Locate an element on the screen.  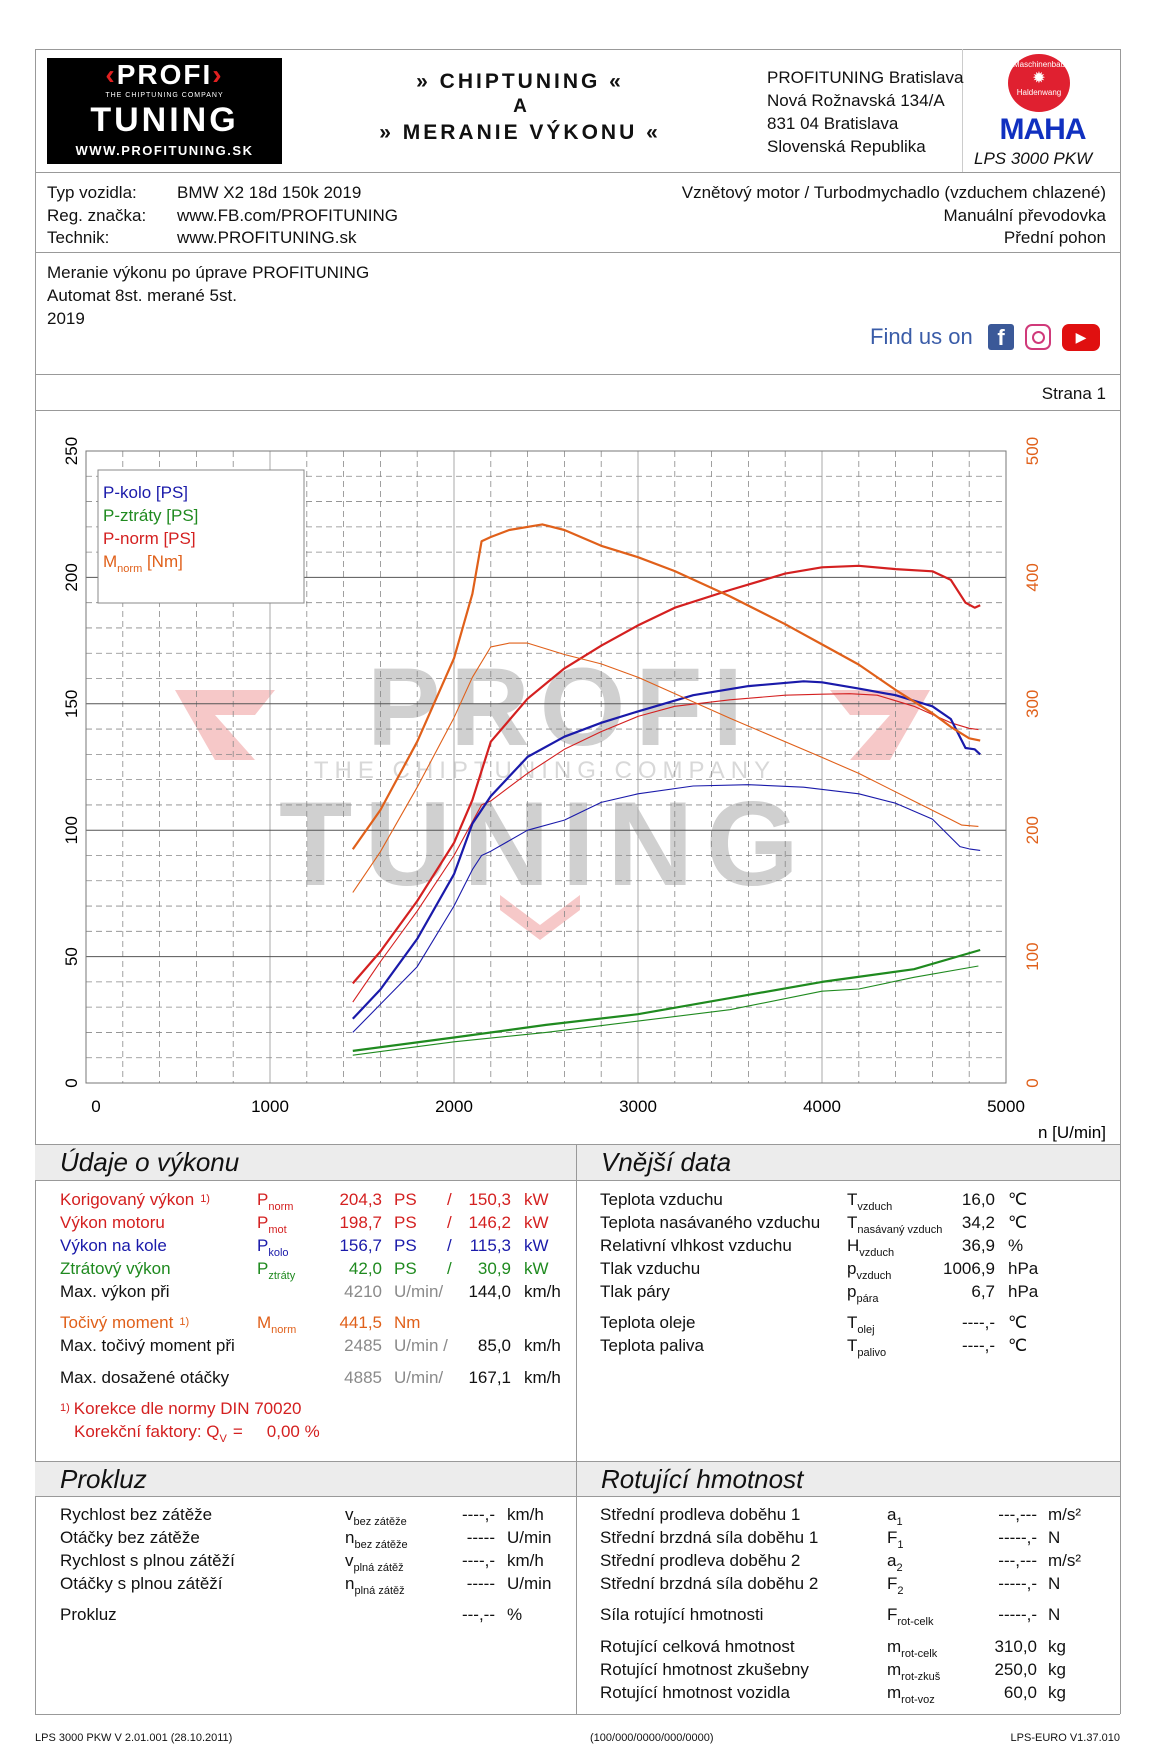
title-meranie: » MERANIE VÝKONU « is located at coordinates (520, 132).